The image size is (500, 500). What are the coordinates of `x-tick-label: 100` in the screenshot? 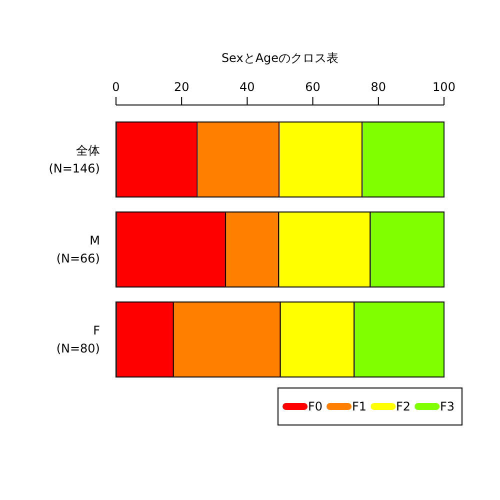 It's located at (444, 87).